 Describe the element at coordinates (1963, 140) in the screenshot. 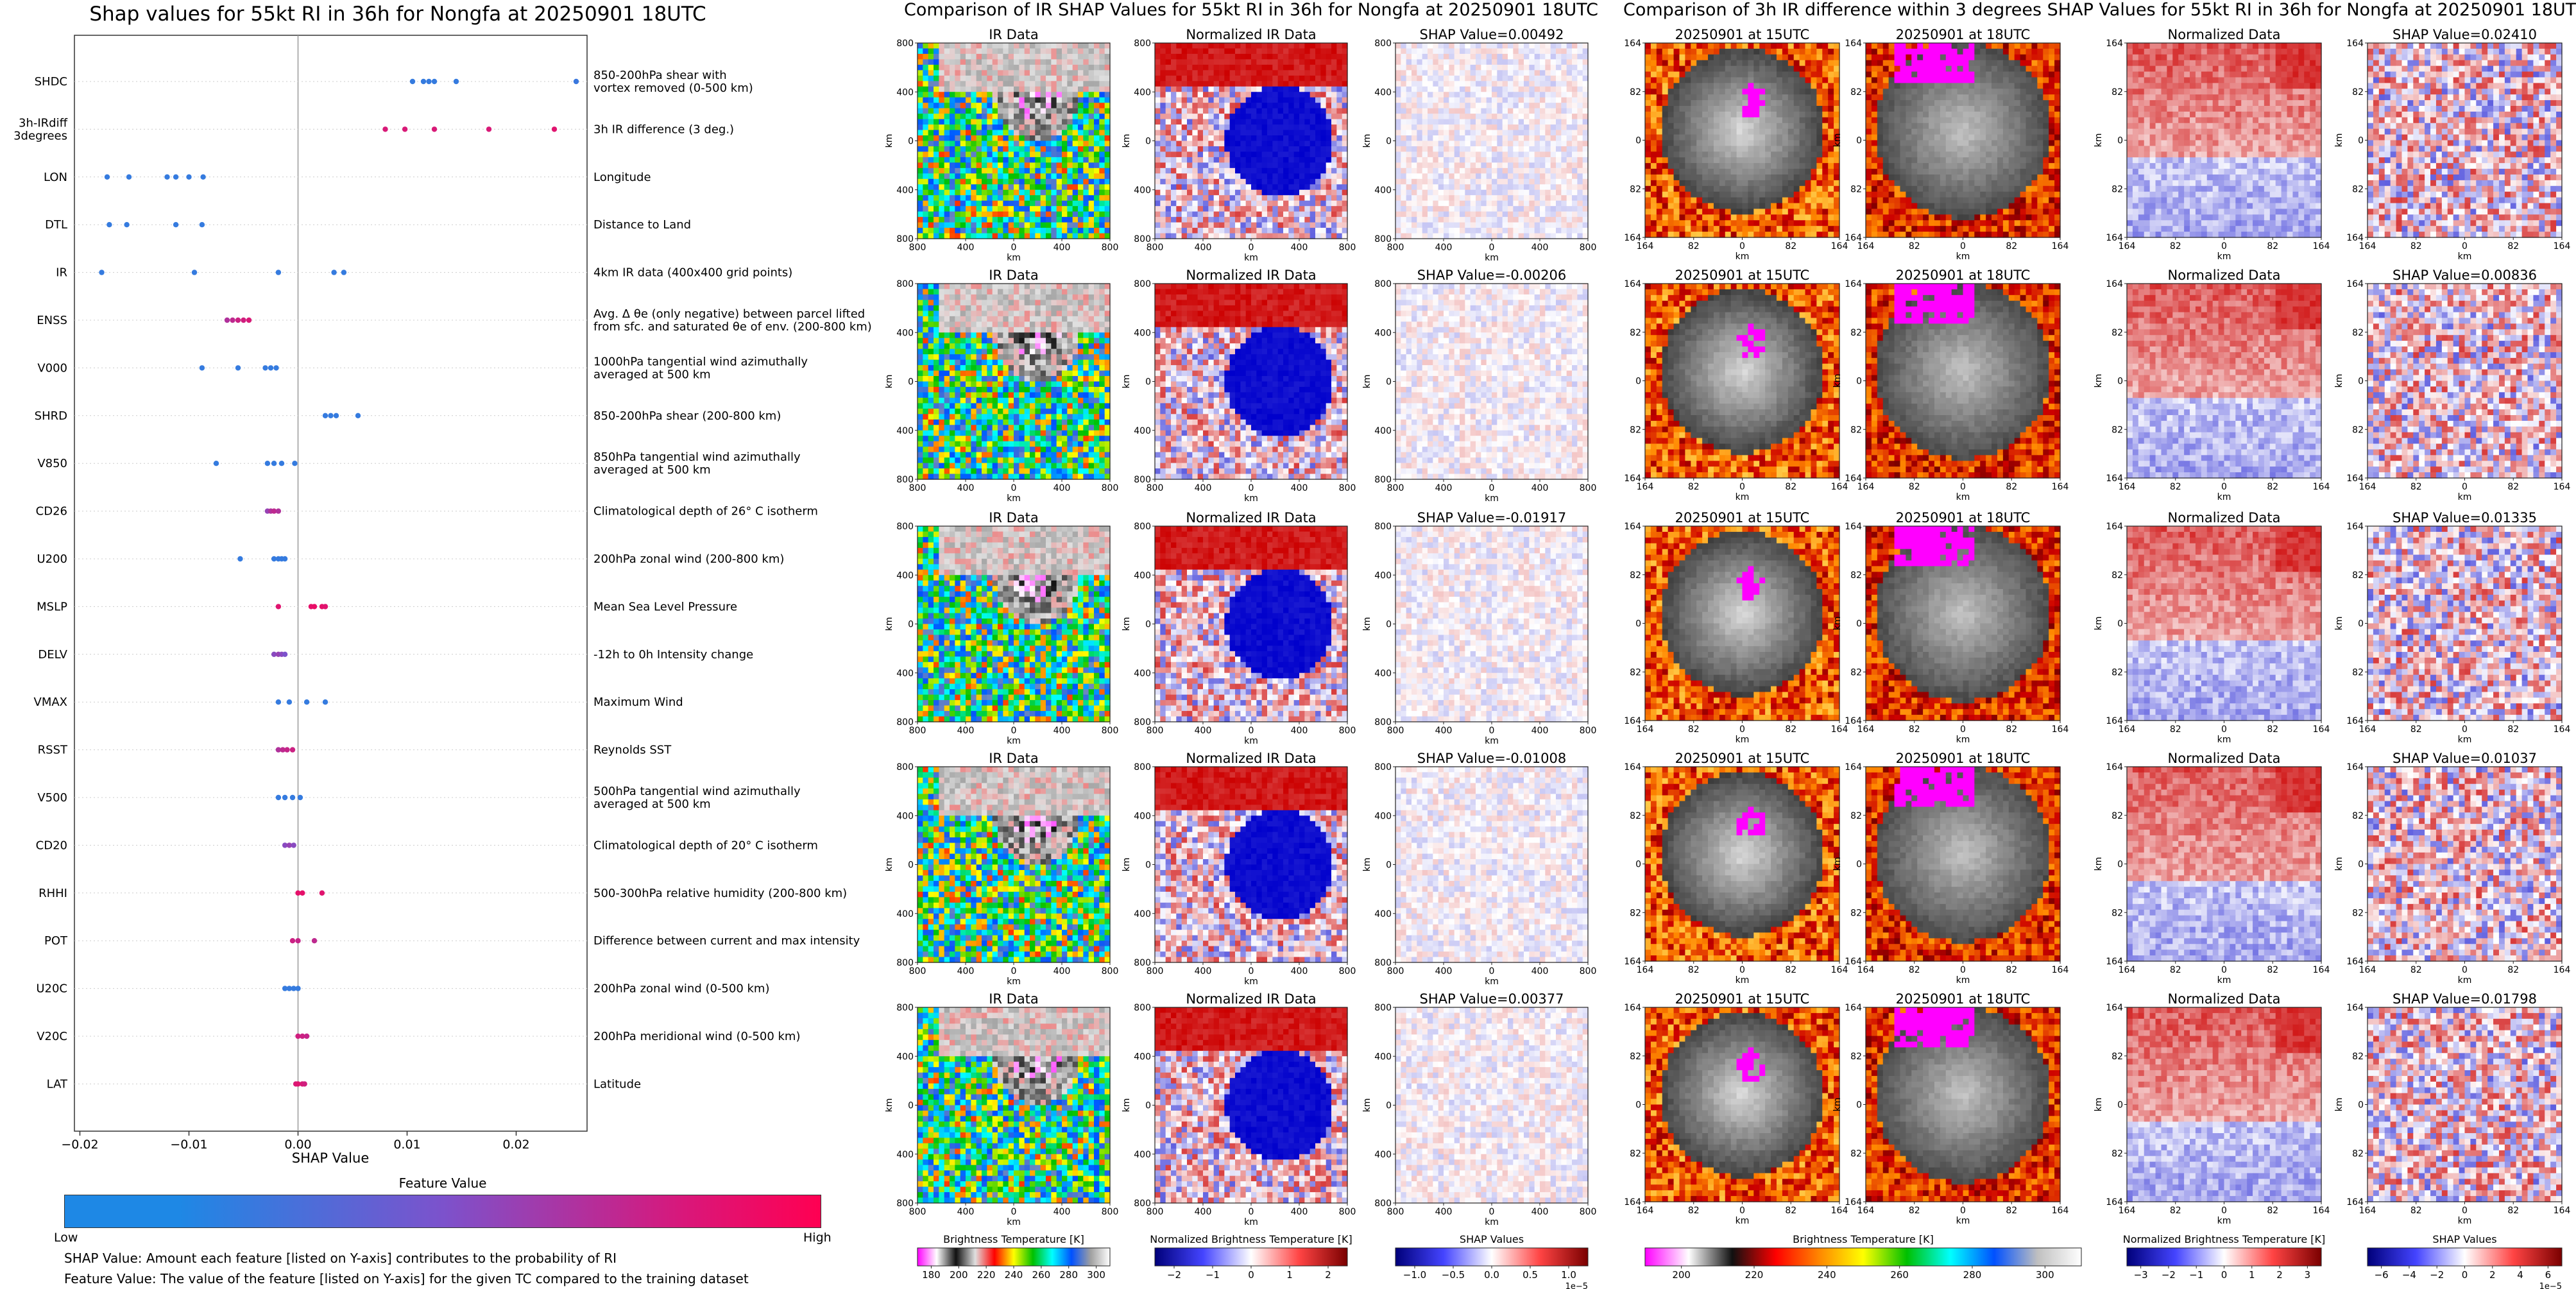

I see `diff-18utc-panel` at that location.